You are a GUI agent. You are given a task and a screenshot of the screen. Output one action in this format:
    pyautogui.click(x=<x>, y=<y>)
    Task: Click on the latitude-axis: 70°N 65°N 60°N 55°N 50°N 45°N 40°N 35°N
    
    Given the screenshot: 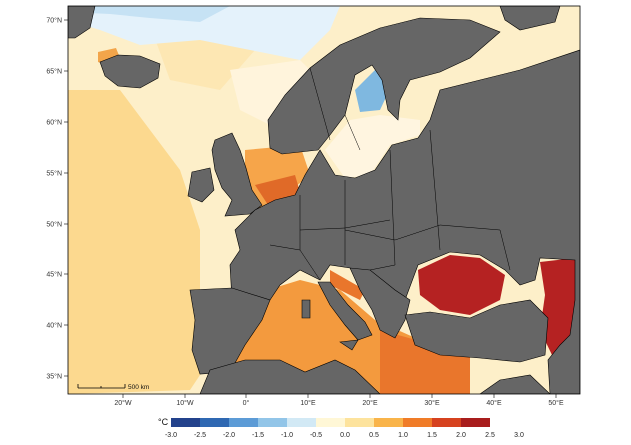 What is the action you would take?
    pyautogui.click(x=57, y=199)
    